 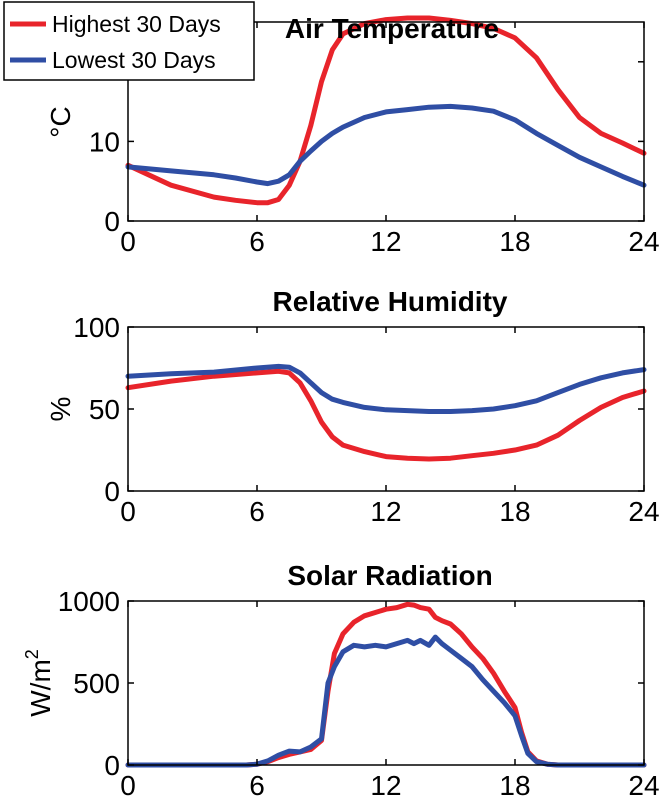 I want to click on series-line-highest, so click(x=386, y=415).